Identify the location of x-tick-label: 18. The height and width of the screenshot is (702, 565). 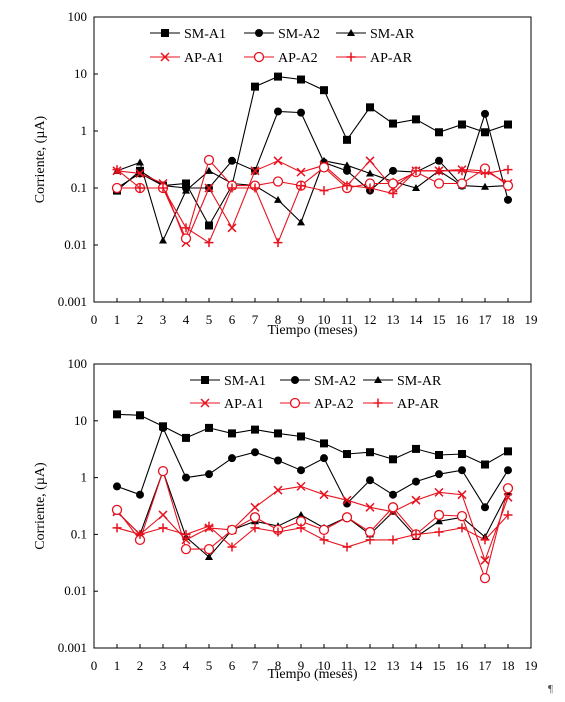
(508, 665).